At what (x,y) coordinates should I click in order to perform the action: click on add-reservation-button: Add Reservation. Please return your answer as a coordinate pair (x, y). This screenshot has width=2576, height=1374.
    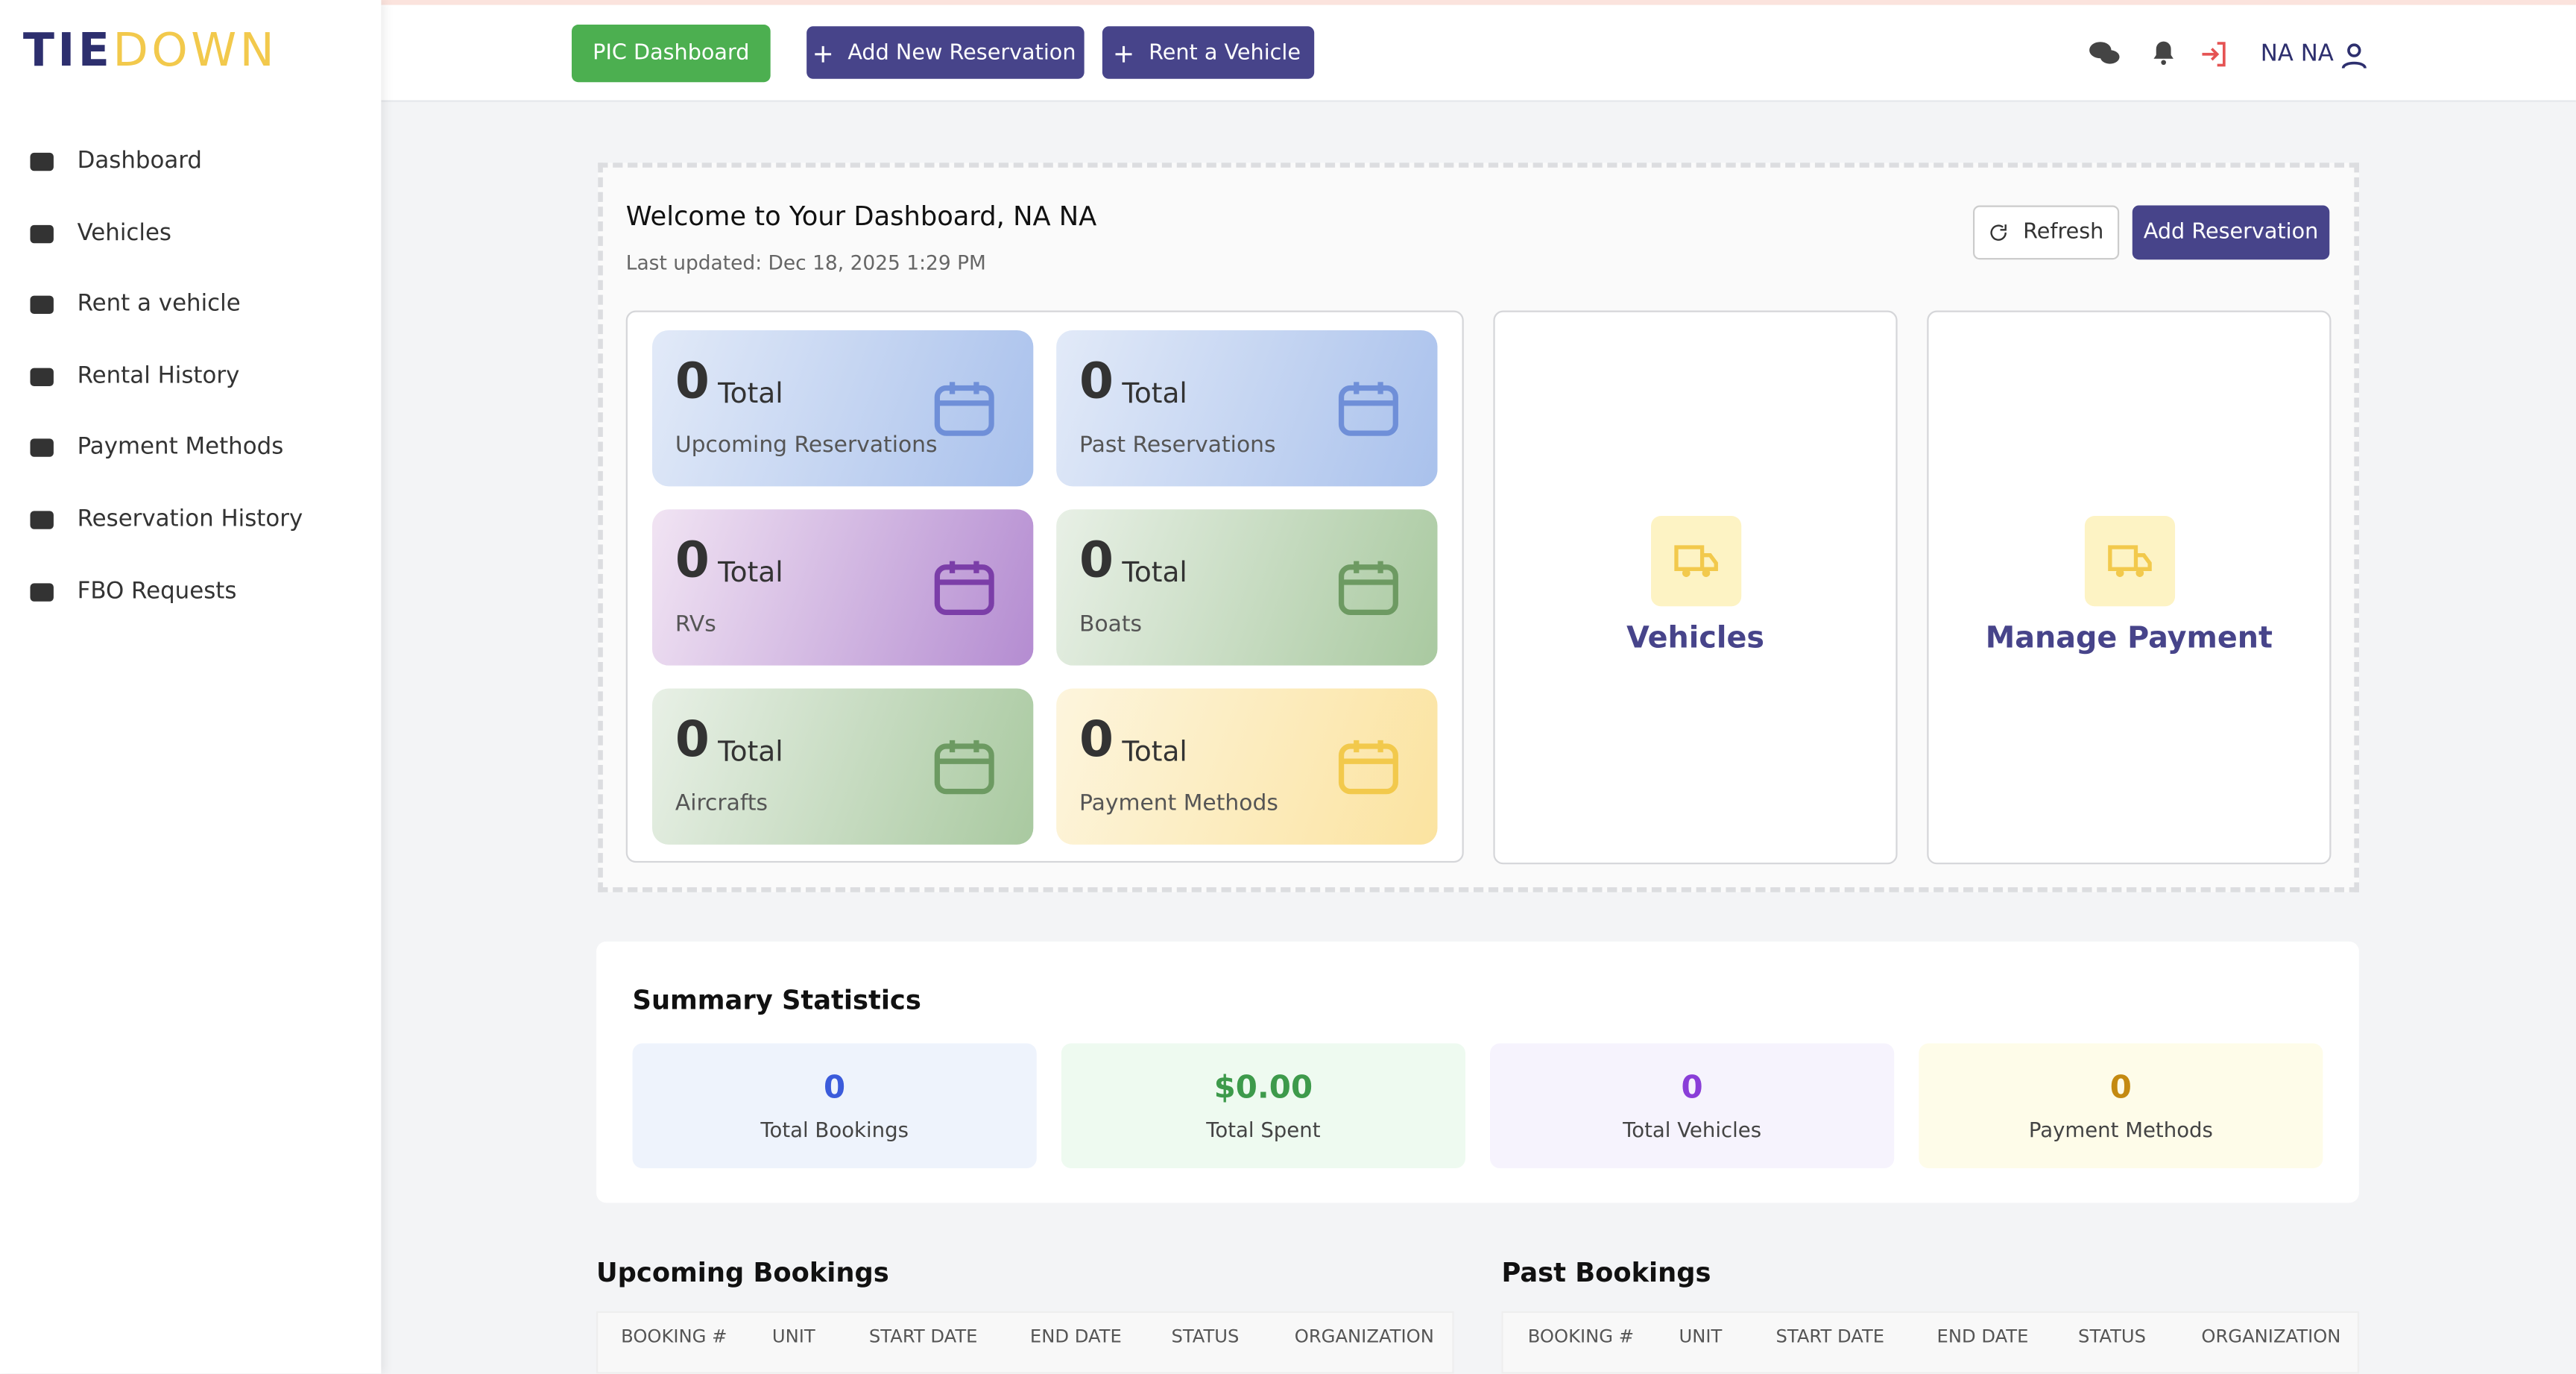
    Looking at the image, I should click on (2231, 232).